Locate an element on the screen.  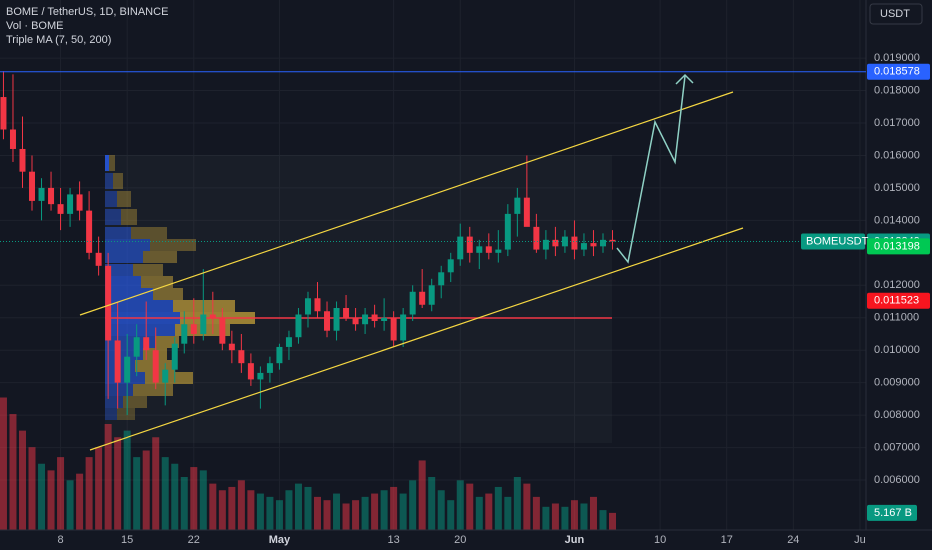
x-tick-label: 8 is located at coordinates (60, 540).